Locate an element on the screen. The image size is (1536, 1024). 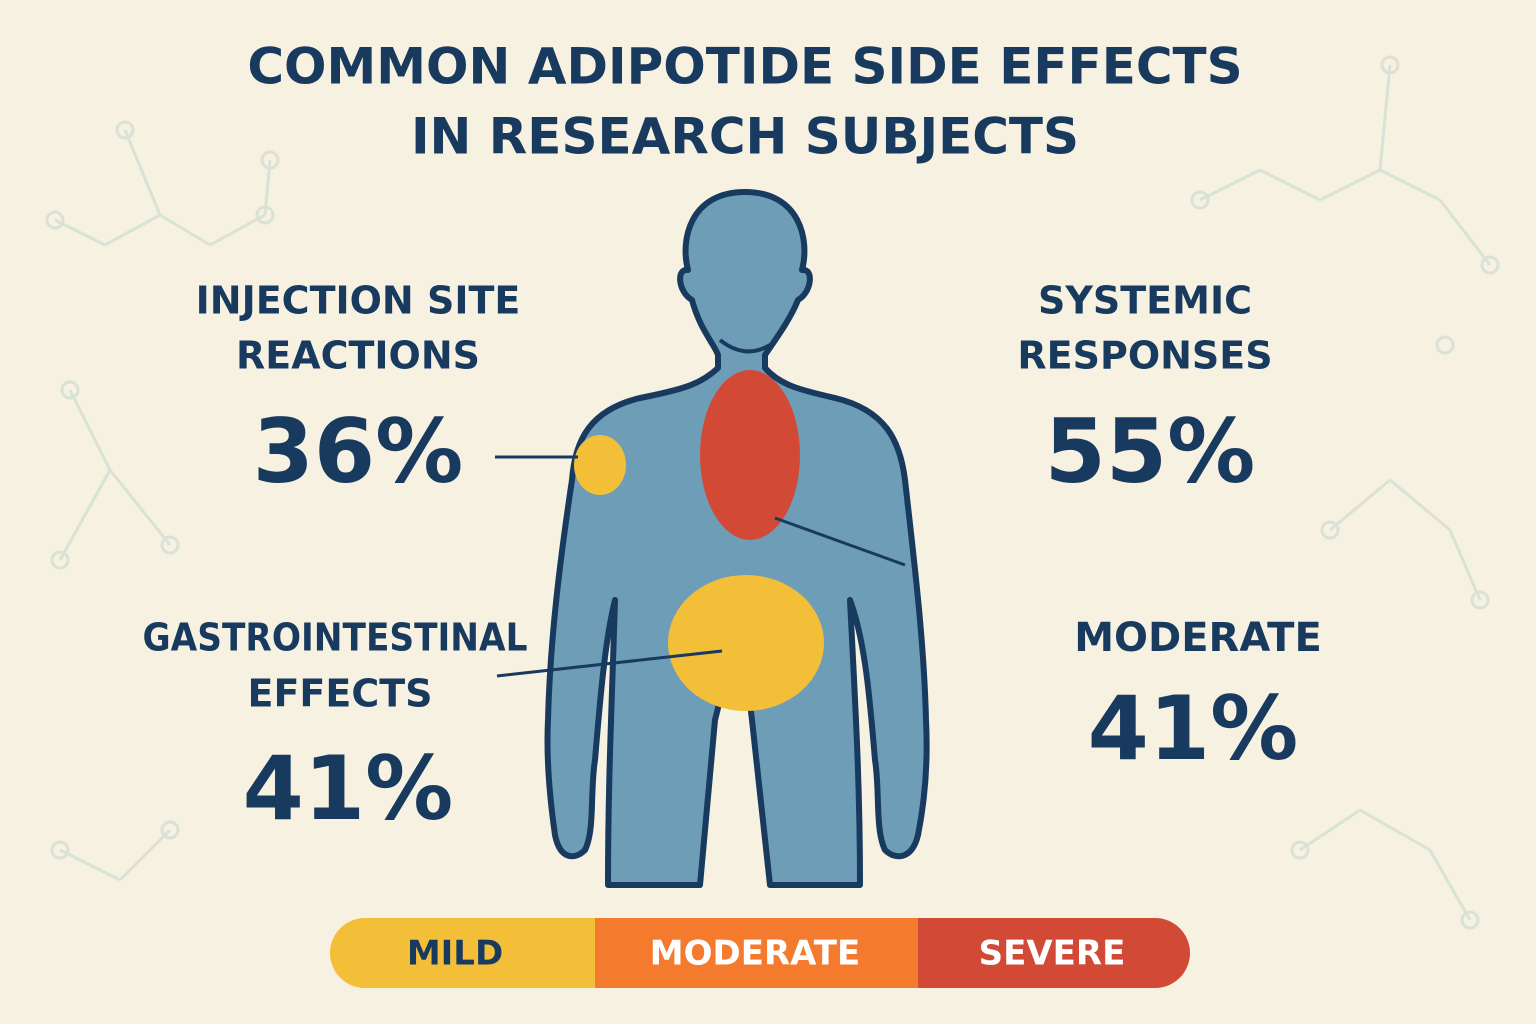
legend-label: MODERATE is located at coordinates (755, 954).